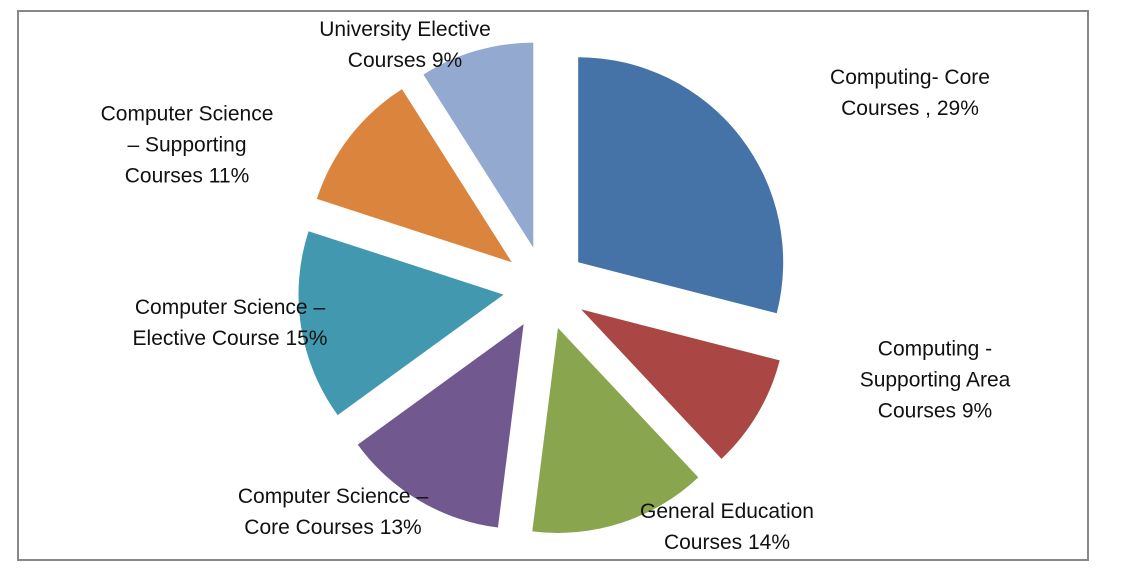  I want to click on value-label: 29%, so click(957, 108).